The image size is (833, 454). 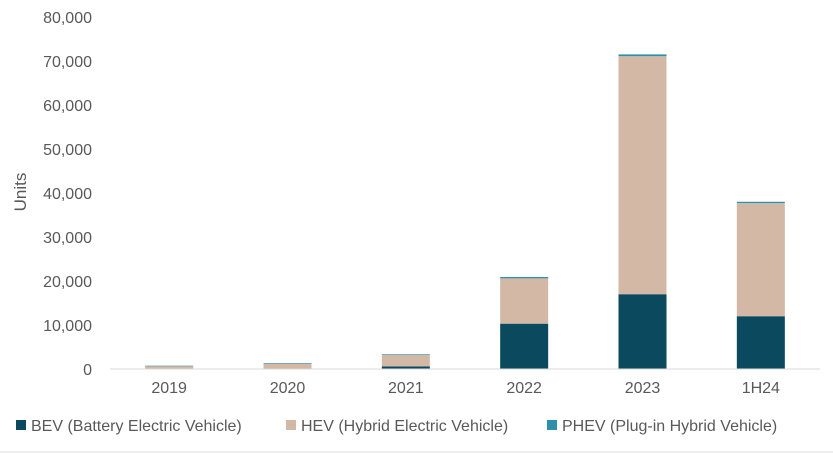 What do you see at coordinates (67, 150) in the screenshot?
I see `y-tick-label: 50,000` at bounding box center [67, 150].